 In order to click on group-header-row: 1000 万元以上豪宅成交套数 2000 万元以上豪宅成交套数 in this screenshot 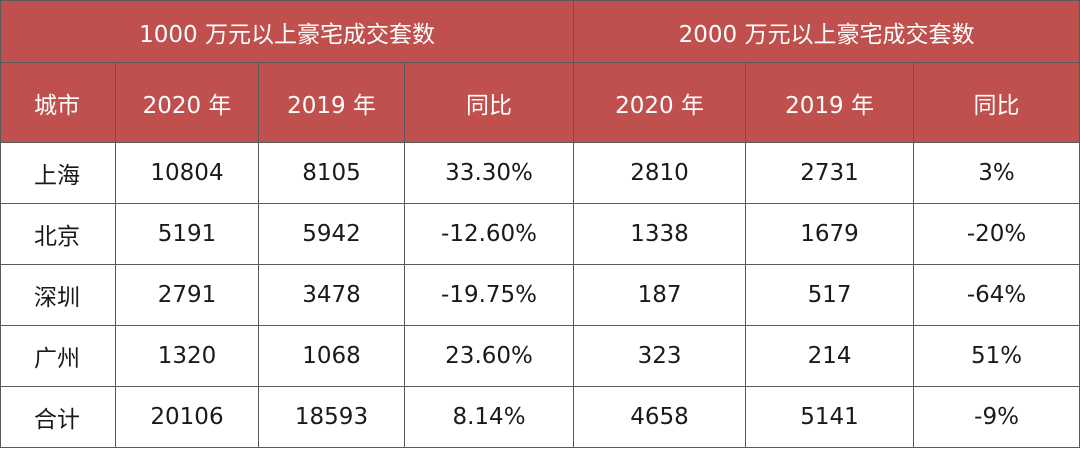, I will do `click(540, 31)`.